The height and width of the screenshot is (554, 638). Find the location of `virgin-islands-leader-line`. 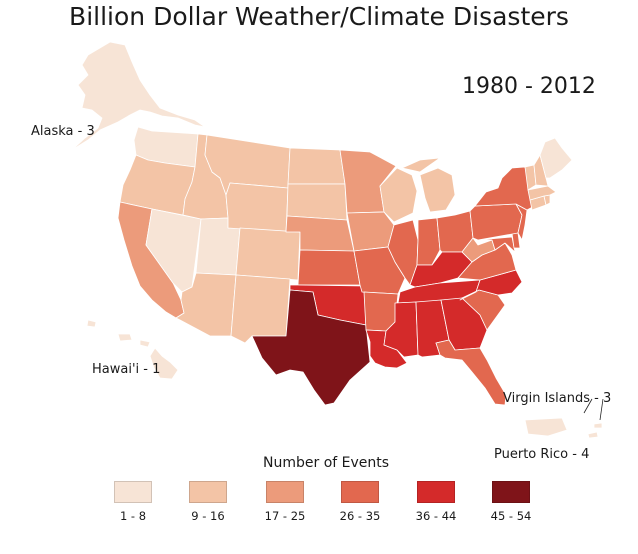

virgin-islands-leader-line is located at coordinates (588, 406).